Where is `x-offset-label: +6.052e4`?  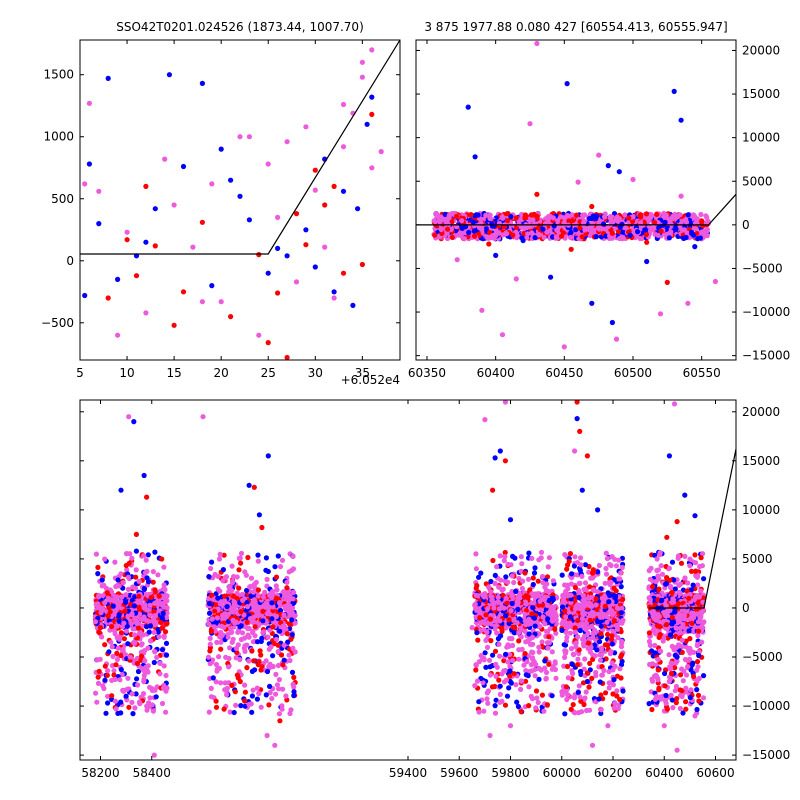 x-offset-label: +6.052e4 is located at coordinates (370, 380).